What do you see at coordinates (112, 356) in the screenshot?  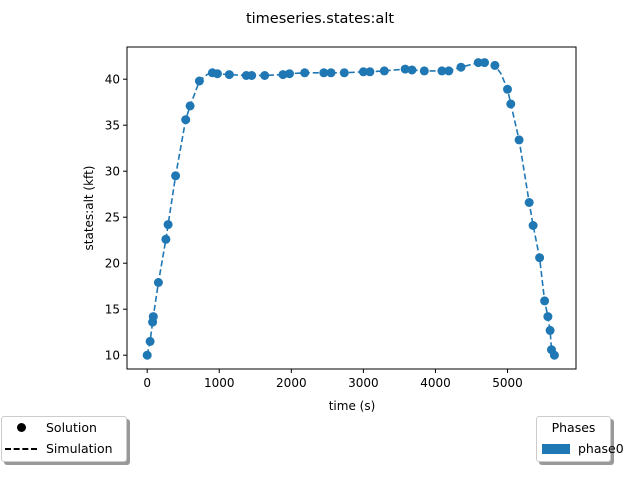 I see `y-tick-label: 10` at bounding box center [112, 356].